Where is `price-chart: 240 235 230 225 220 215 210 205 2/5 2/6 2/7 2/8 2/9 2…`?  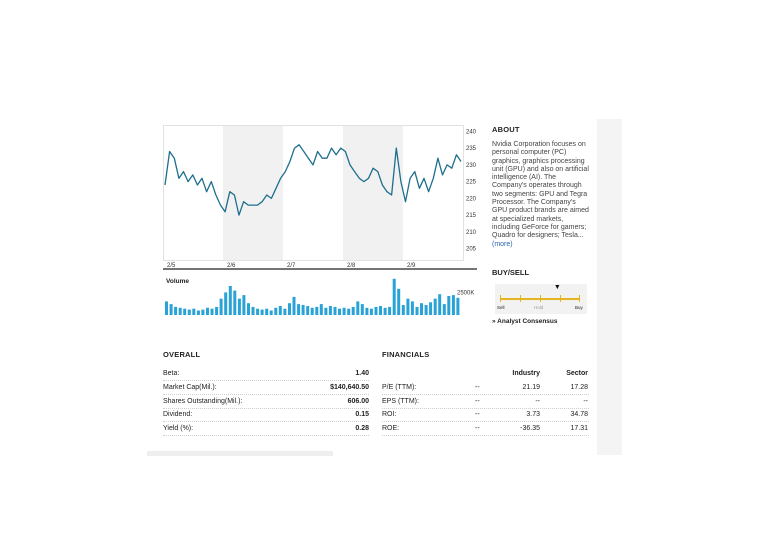 price-chart: 240 235 230 225 220 215 210 205 2/5 2/6 2/7 2/8 2/9 2… is located at coordinates (320, 222).